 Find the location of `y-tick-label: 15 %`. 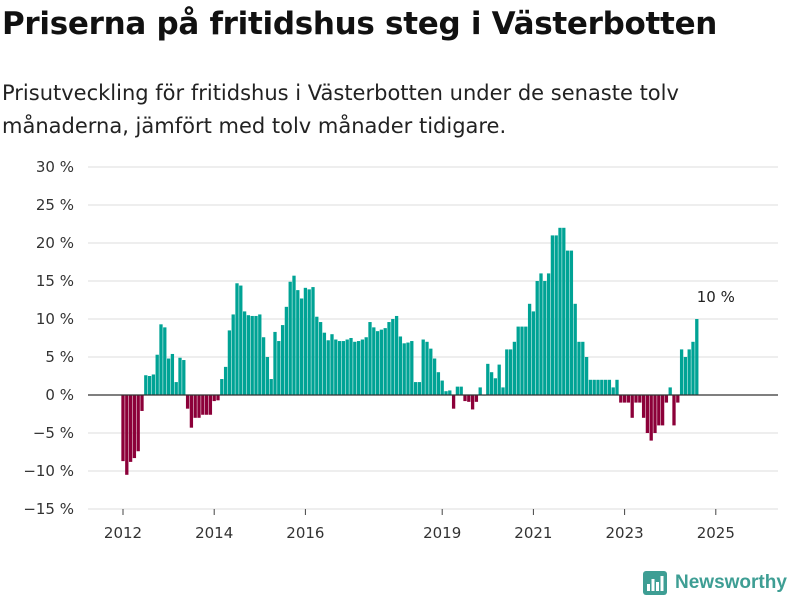

y-tick-label: 15 % is located at coordinates (55, 281).